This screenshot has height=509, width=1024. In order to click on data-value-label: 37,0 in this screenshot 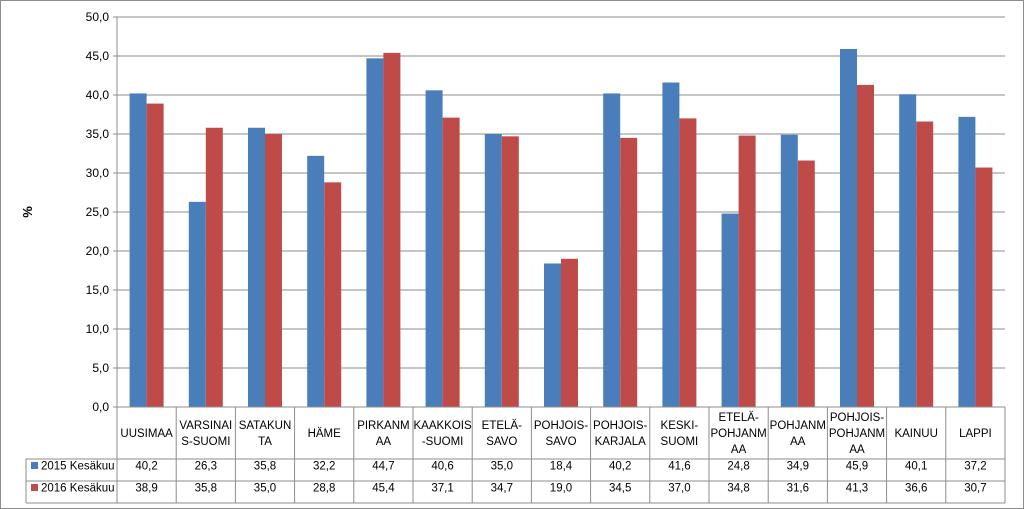, I will do `click(679, 489)`.